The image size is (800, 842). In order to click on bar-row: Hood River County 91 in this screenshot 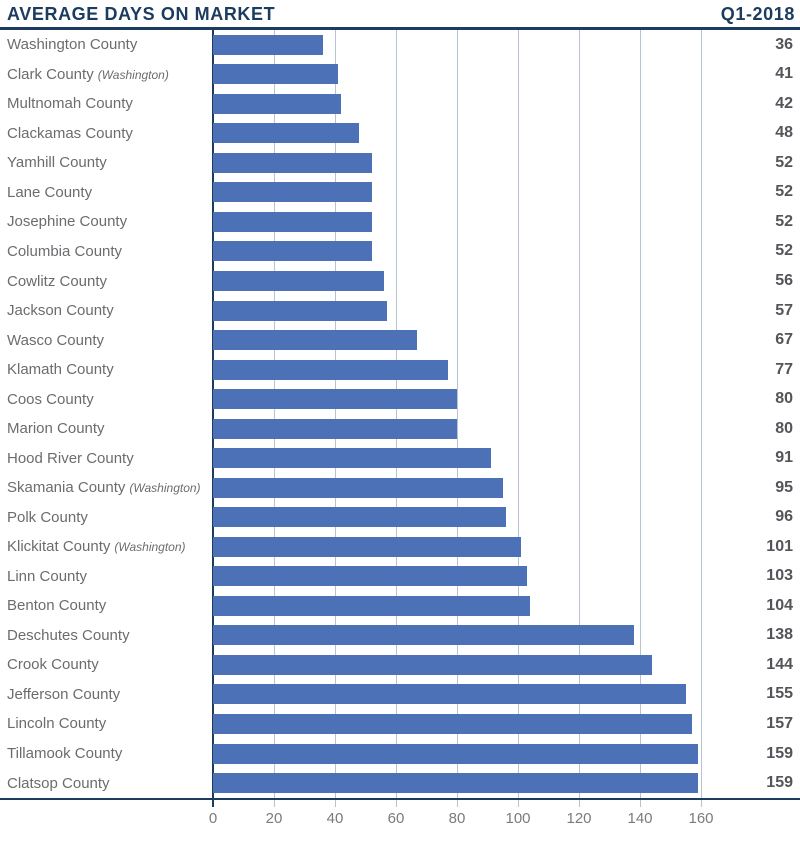, I will do `click(400, 458)`.